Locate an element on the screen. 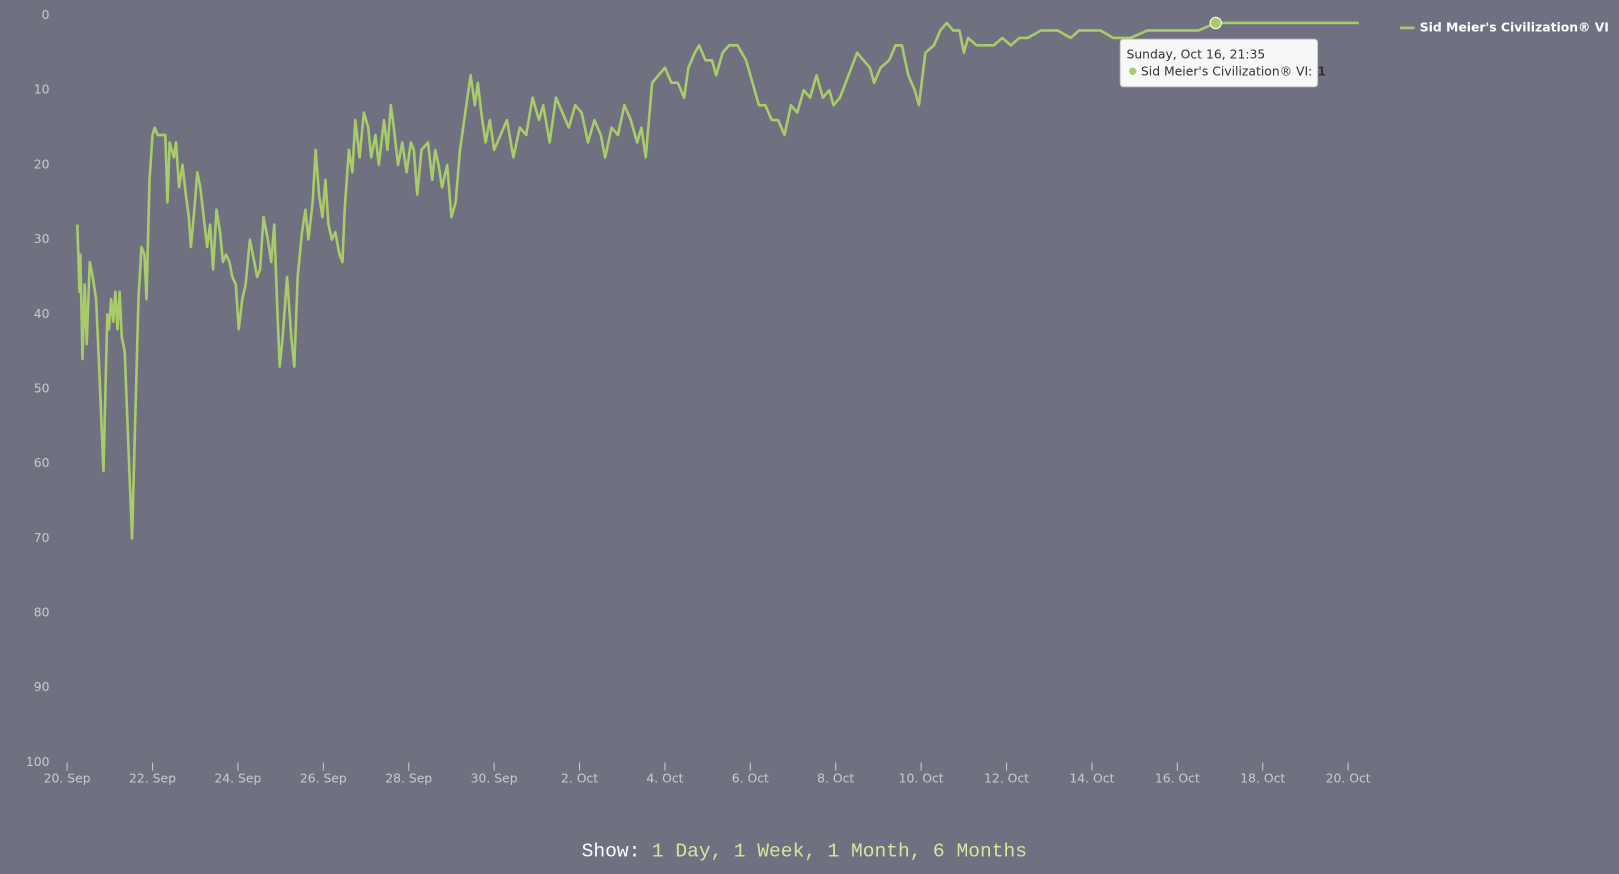  y-tick-label: 30 is located at coordinates (42, 238).